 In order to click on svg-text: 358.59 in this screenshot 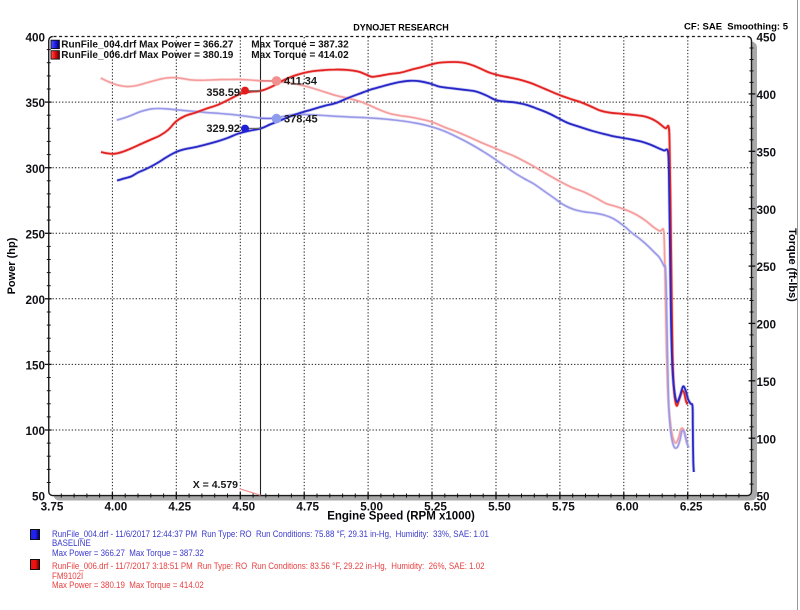, I will do `click(223, 93)`.